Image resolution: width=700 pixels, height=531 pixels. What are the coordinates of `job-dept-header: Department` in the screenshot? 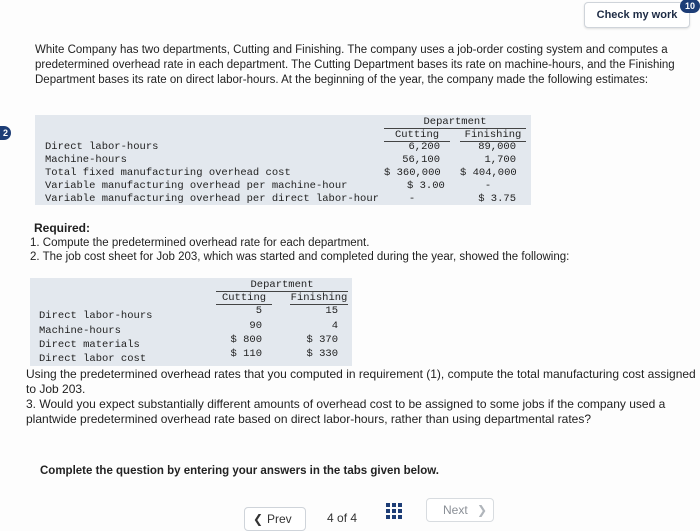 It's located at (282, 285).